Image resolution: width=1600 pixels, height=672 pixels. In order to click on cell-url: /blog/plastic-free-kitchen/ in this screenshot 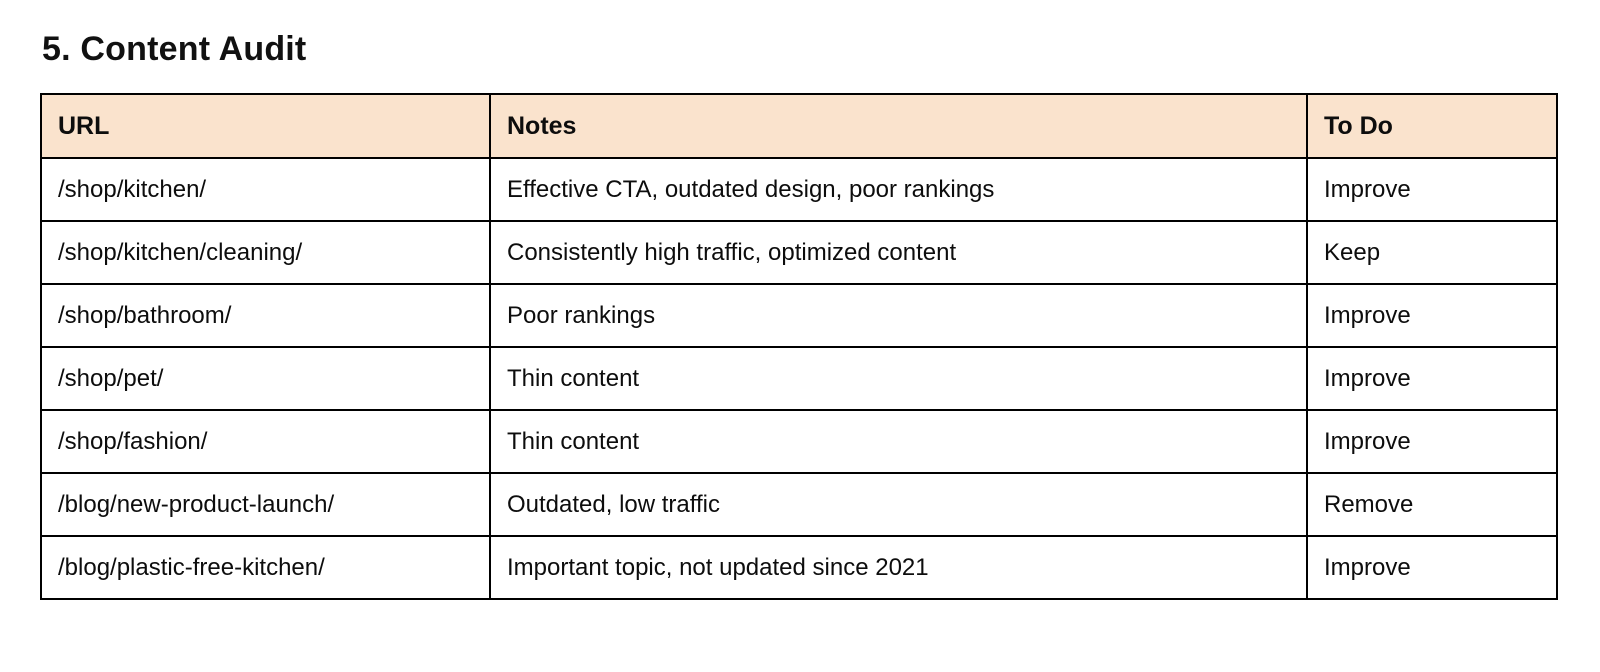, I will do `click(265, 567)`.